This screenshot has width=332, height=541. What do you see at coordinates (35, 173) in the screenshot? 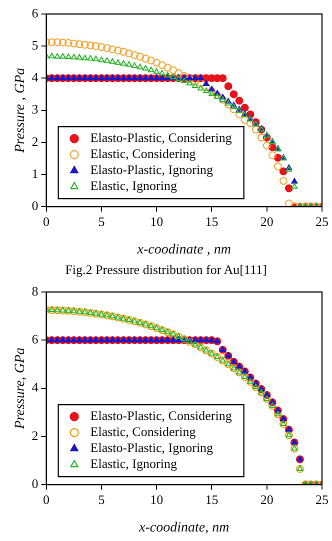
I see `y-tick-label: 1` at bounding box center [35, 173].